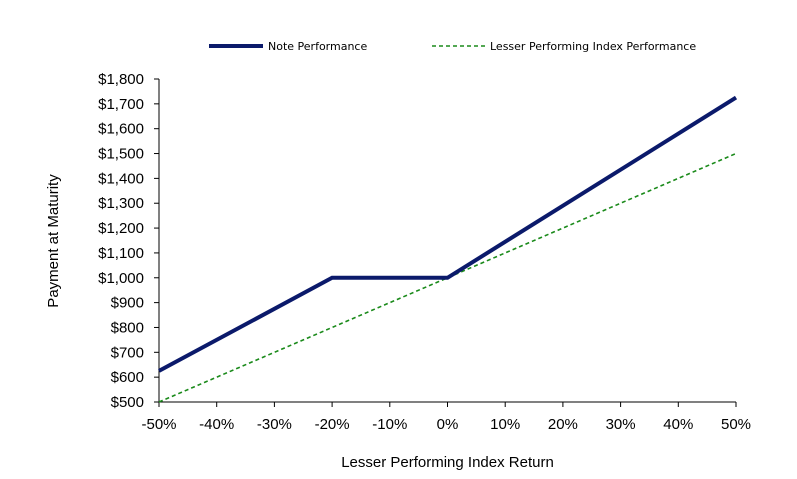  I want to click on y-tick-label: $900, so click(127, 303).